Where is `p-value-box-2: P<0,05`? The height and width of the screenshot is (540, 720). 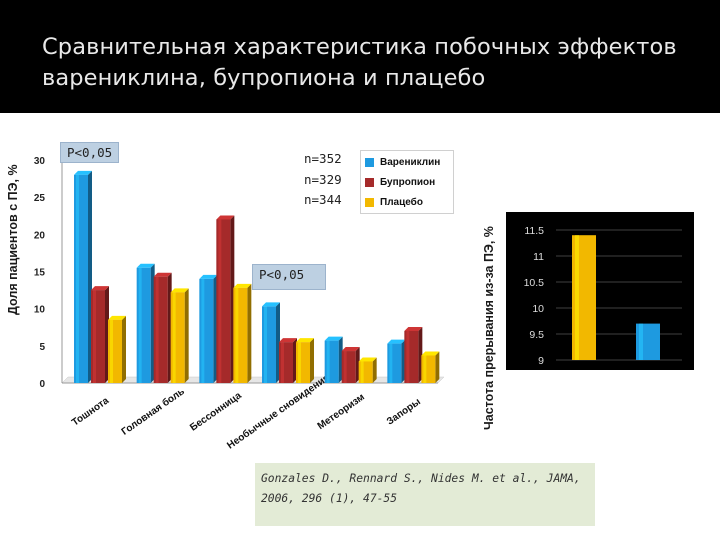 p-value-box-2: P<0,05 is located at coordinates (289, 277).